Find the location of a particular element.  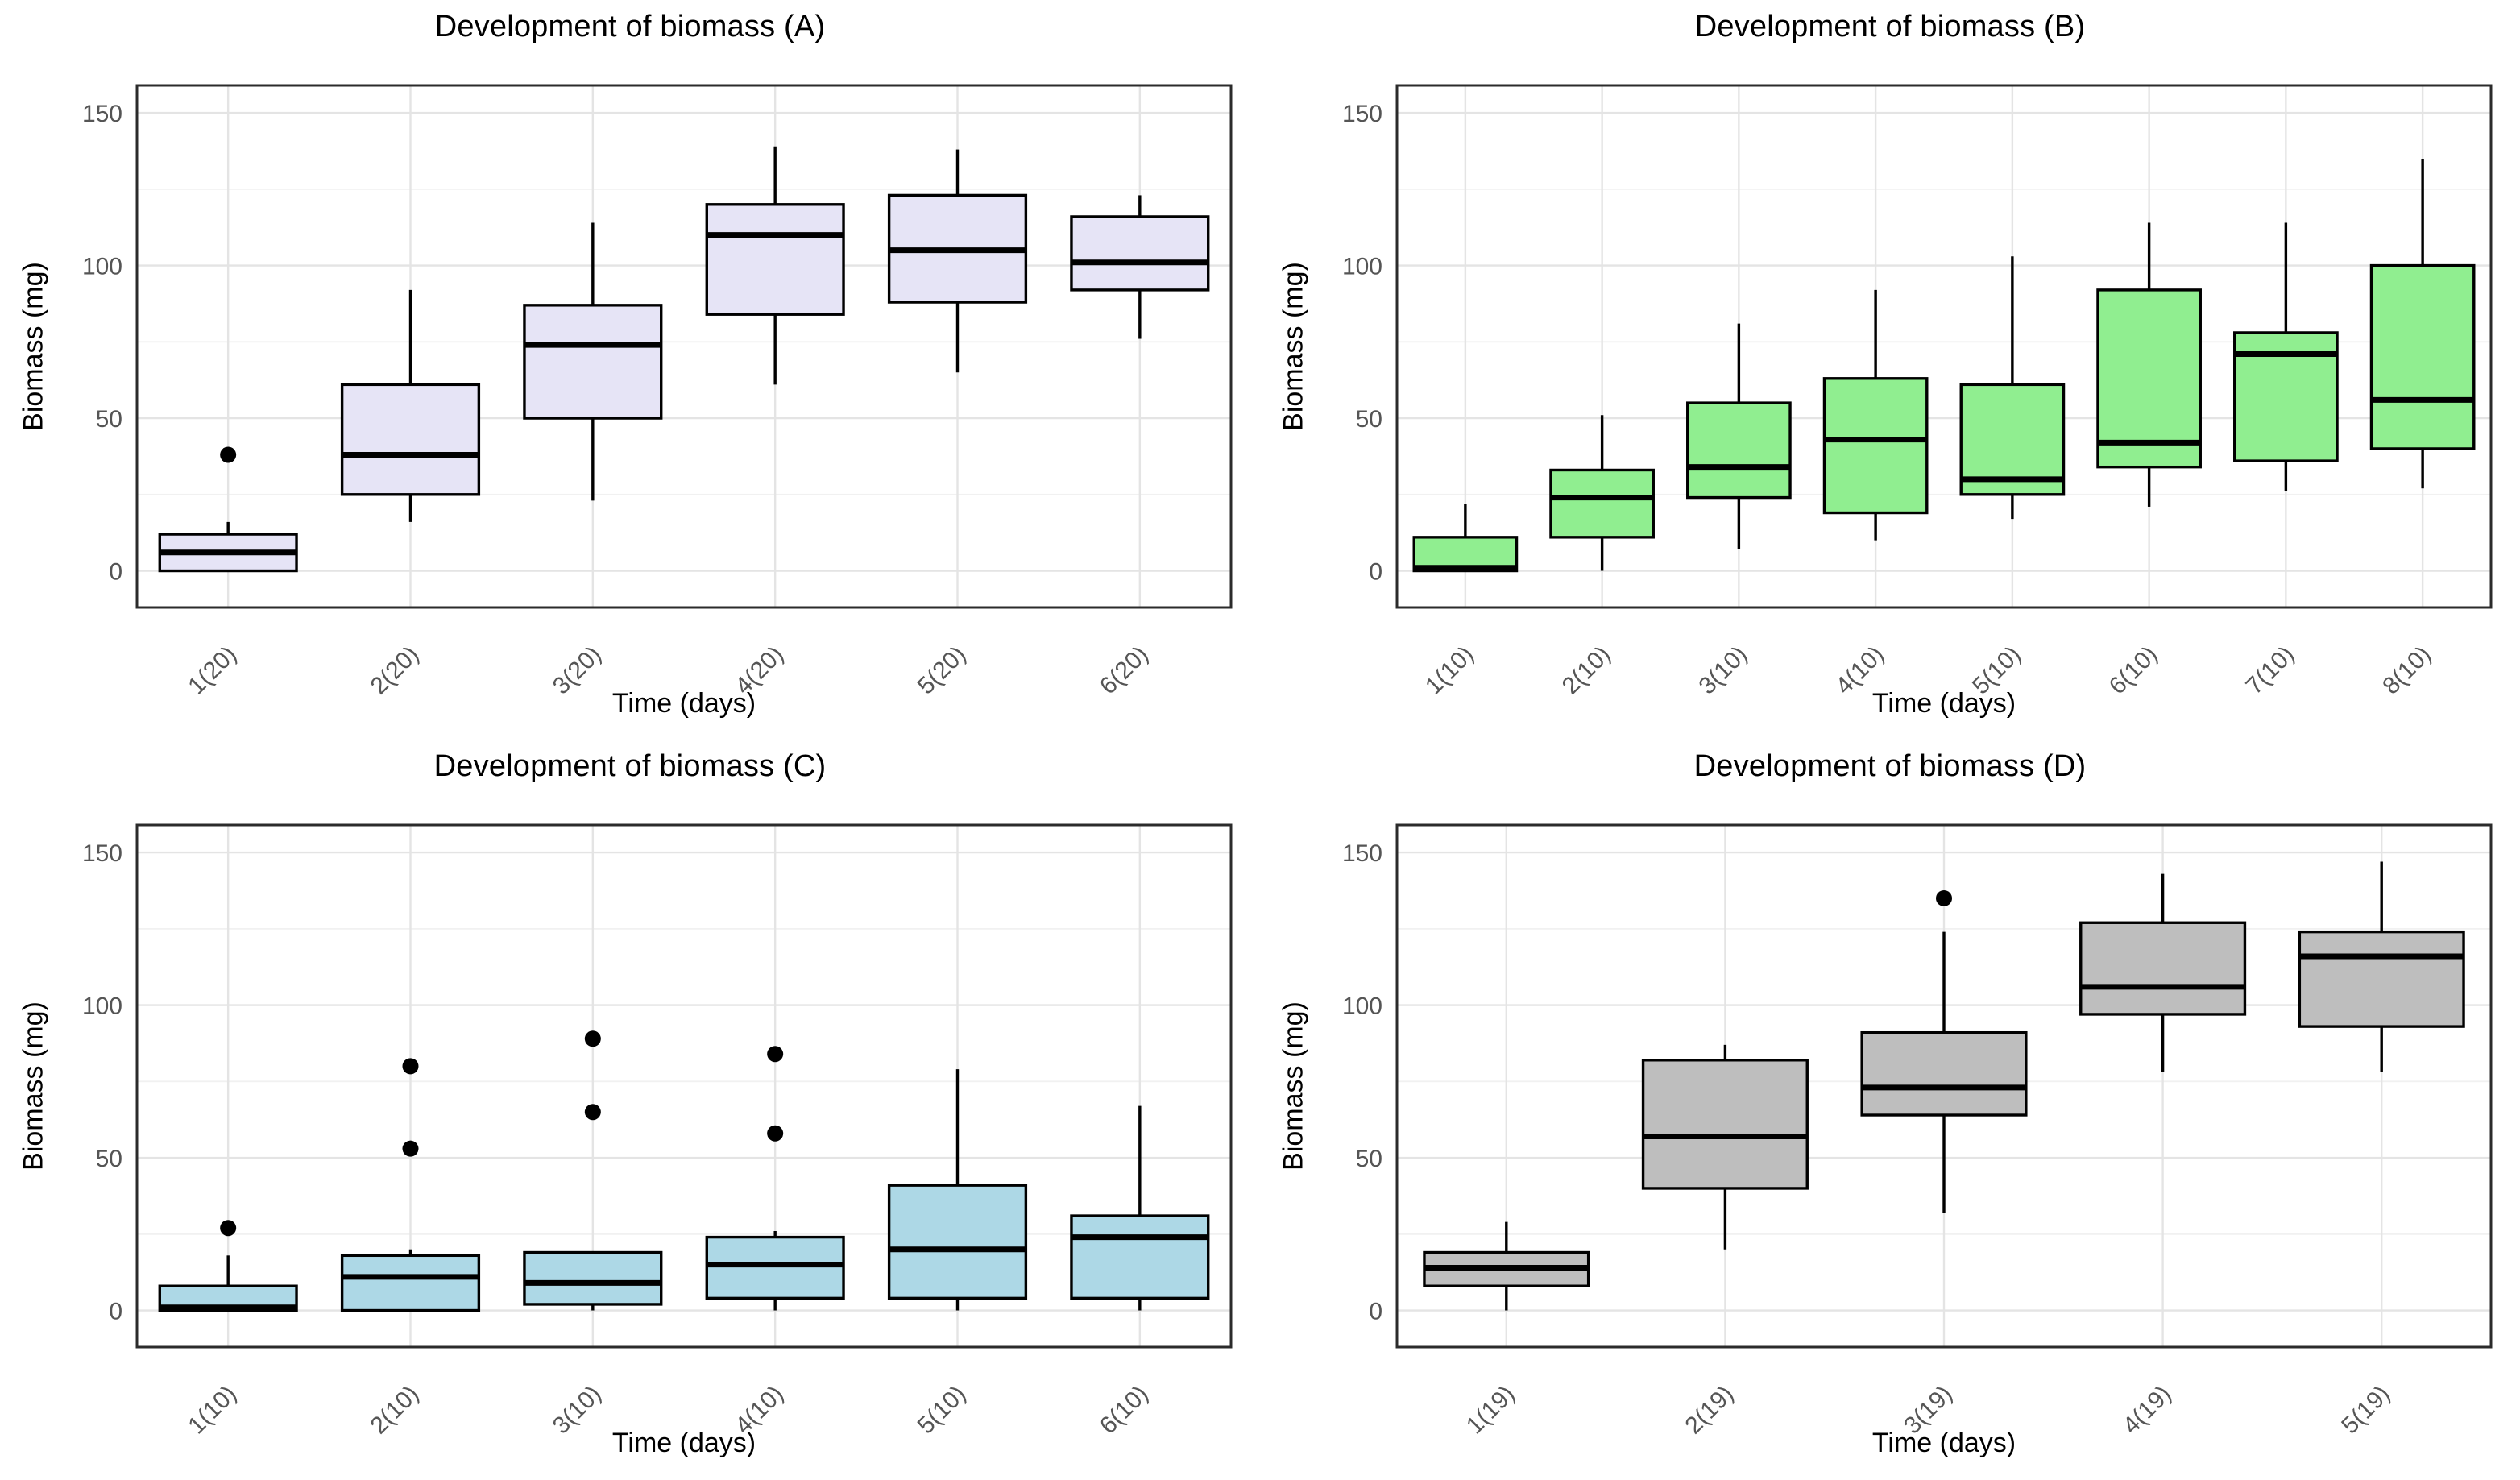

panel-a-y-axis-title: Biomass (mg) is located at coordinates (33, 346).